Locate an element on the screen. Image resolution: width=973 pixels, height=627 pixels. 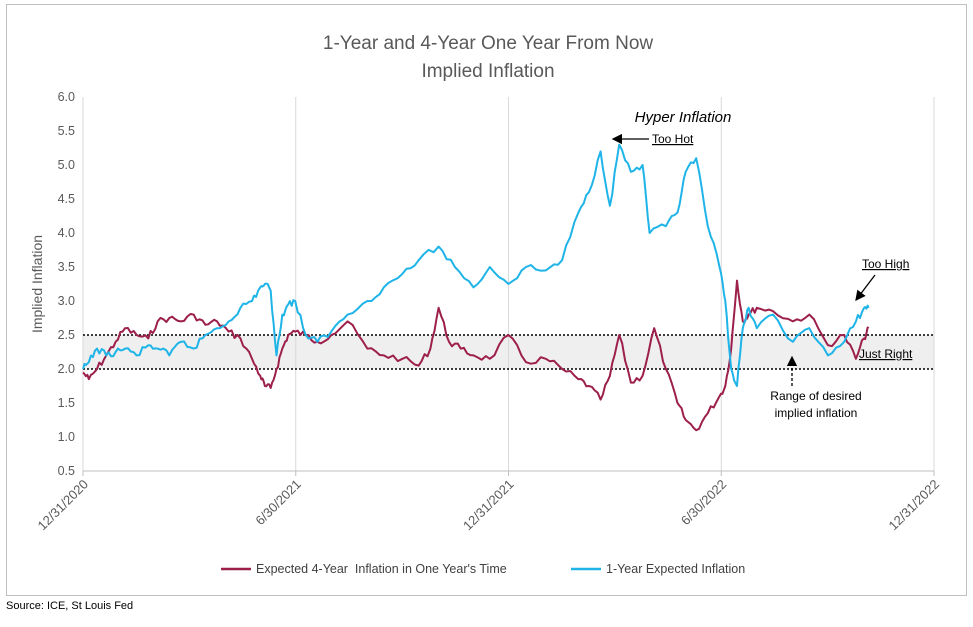
y-axis-label: Implied Inflation is located at coordinates (37, 284).